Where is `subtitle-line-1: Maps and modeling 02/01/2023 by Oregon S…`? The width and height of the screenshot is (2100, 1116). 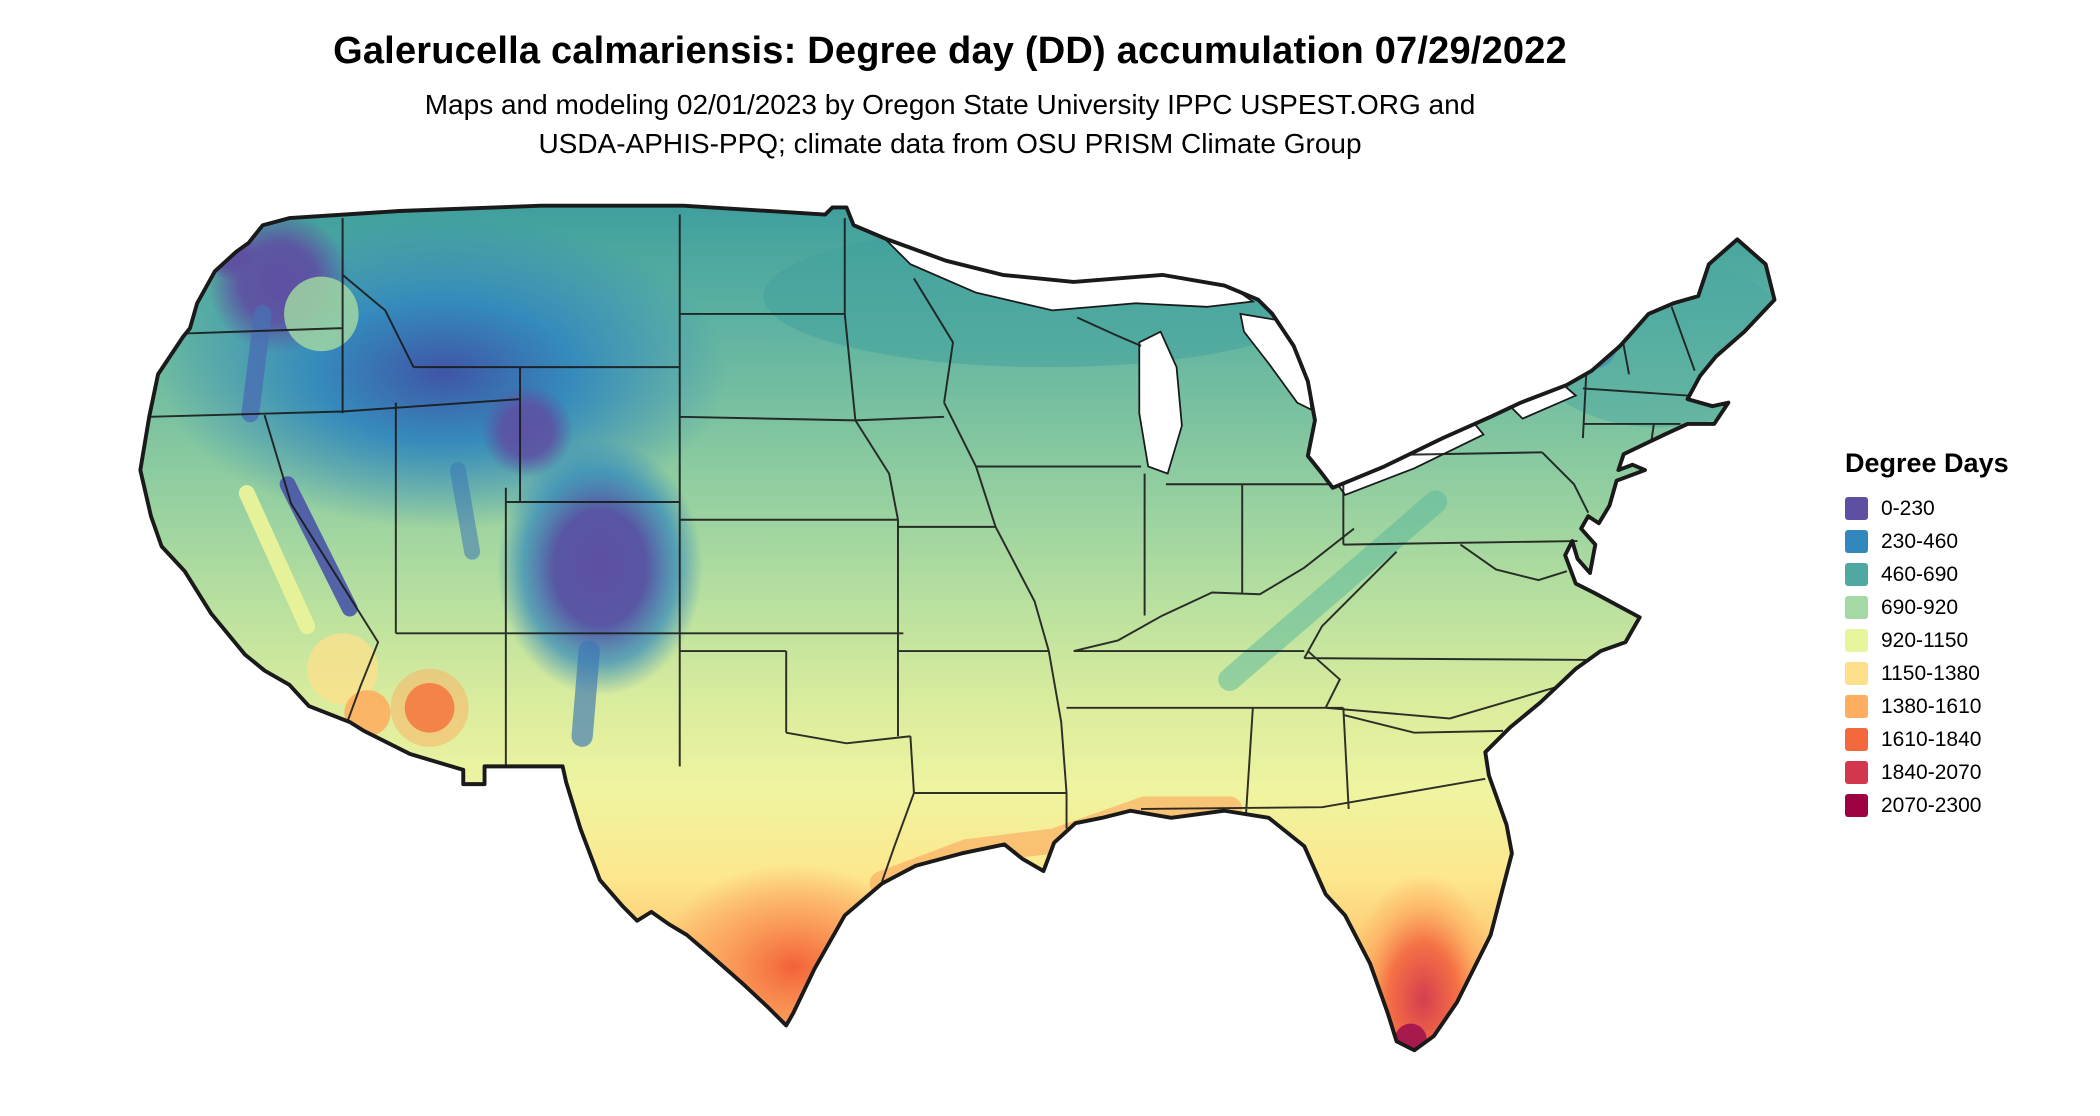 subtitle-line-1: Maps and modeling 02/01/2023 by Oregon S… is located at coordinates (950, 104).